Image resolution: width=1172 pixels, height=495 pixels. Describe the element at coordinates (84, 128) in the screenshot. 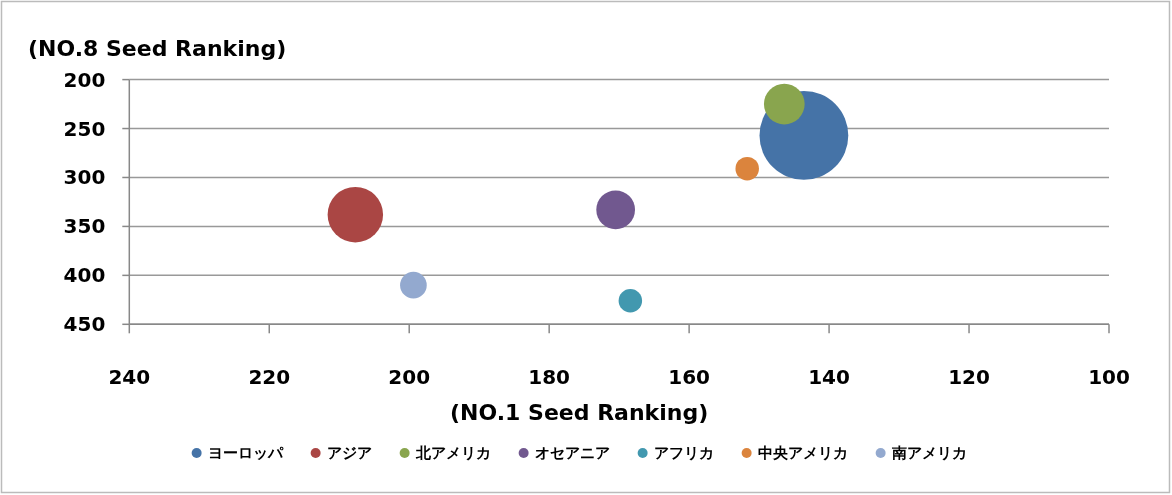

I see `y-tick-label: 250` at that location.